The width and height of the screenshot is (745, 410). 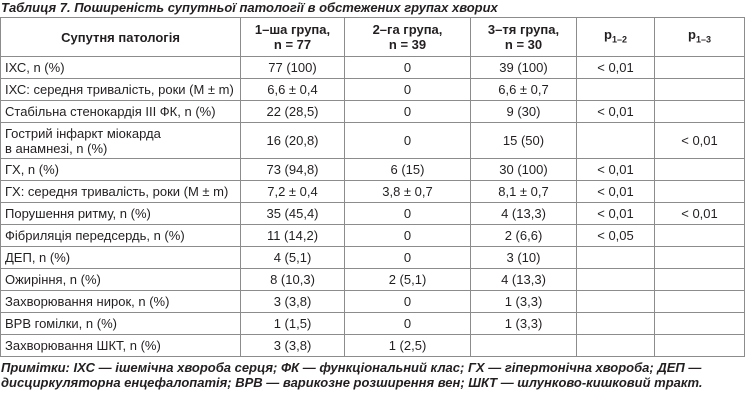 What do you see at coordinates (407, 279) in the screenshot?
I see `table-cell: 2 (5,1)` at bounding box center [407, 279].